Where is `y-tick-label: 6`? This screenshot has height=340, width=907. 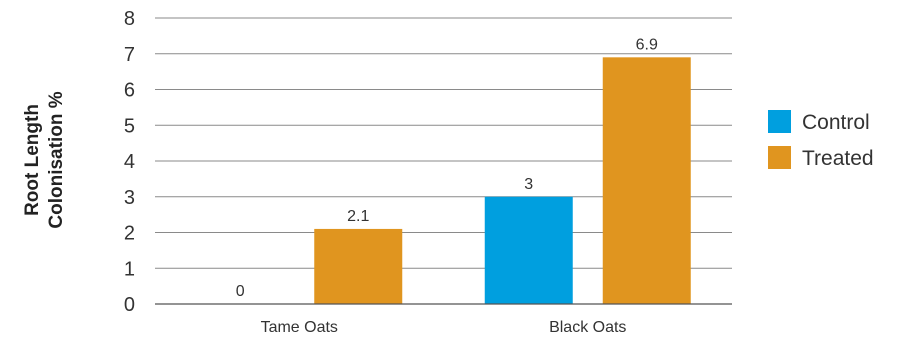 y-tick-label: 6 is located at coordinates (129, 91).